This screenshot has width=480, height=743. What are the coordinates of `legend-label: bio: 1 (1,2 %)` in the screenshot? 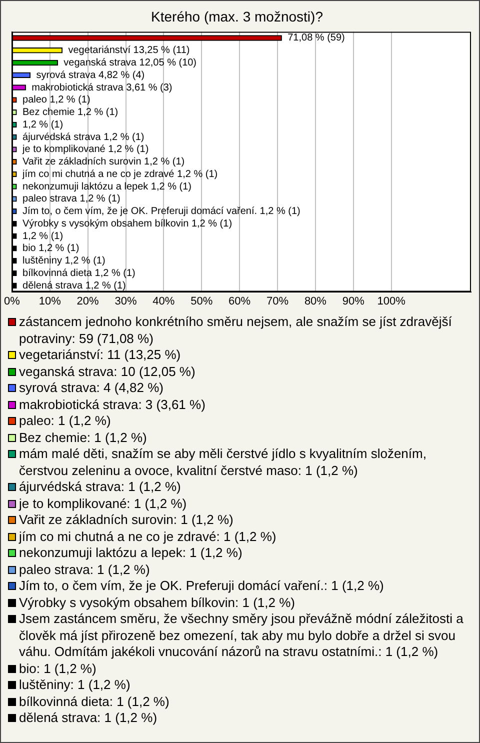 It's located at (58, 668).